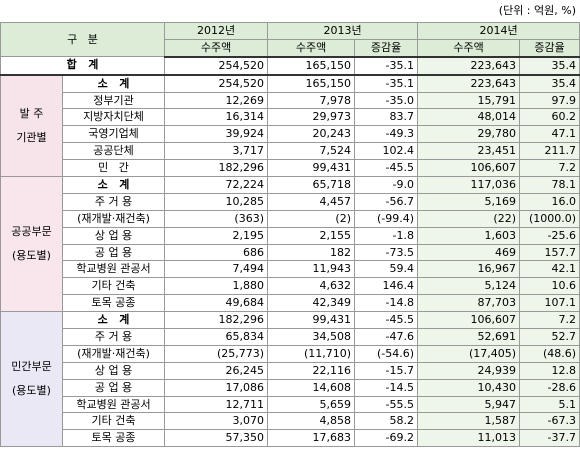 The width and height of the screenshot is (580, 453). What do you see at coordinates (311, 100) in the screenshot?
I see `cell-value: 7,978` at bounding box center [311, 100].